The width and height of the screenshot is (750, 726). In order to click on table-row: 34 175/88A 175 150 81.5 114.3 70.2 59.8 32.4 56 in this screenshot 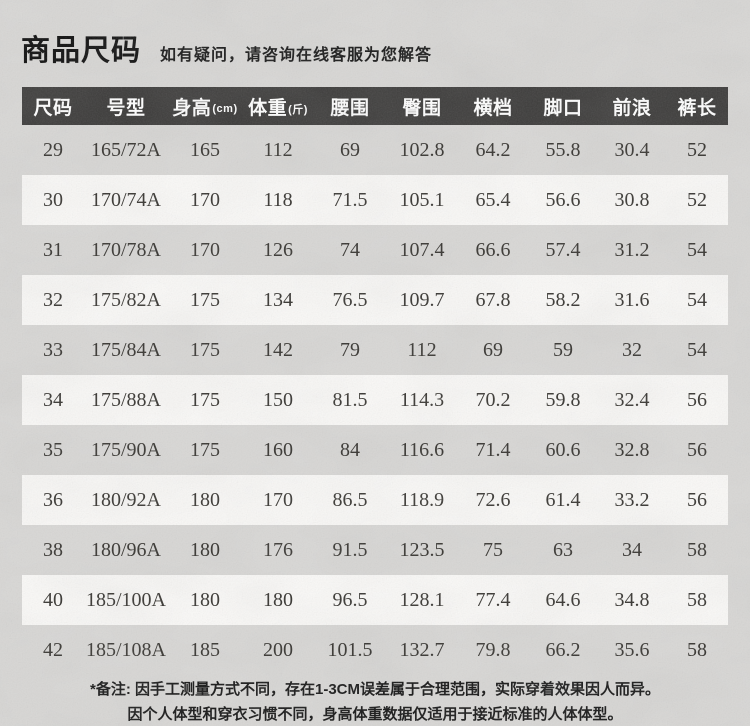, I will do `click(375, 400)`.